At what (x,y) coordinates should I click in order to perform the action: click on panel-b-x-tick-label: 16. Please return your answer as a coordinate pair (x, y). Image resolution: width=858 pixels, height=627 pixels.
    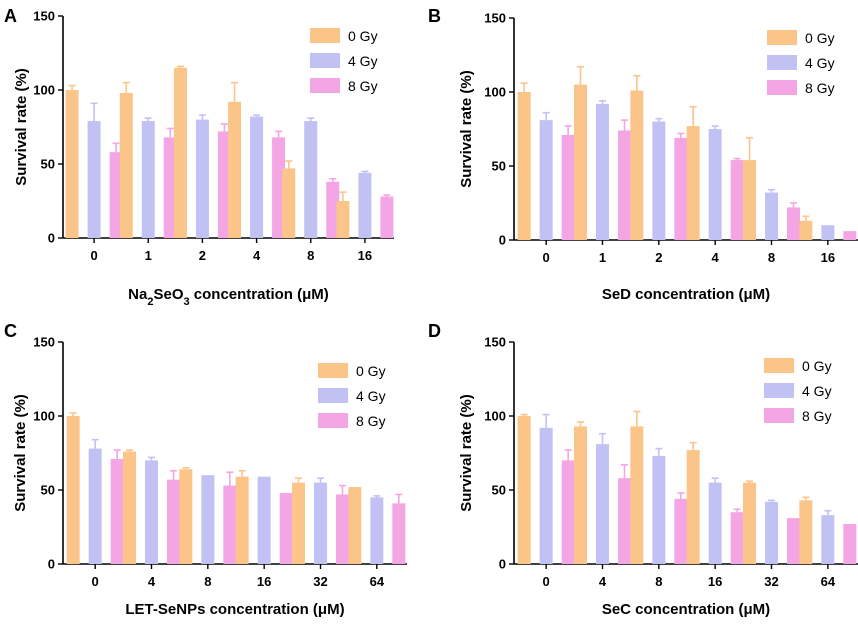
    Looking at the image, I should click on (828, 257).